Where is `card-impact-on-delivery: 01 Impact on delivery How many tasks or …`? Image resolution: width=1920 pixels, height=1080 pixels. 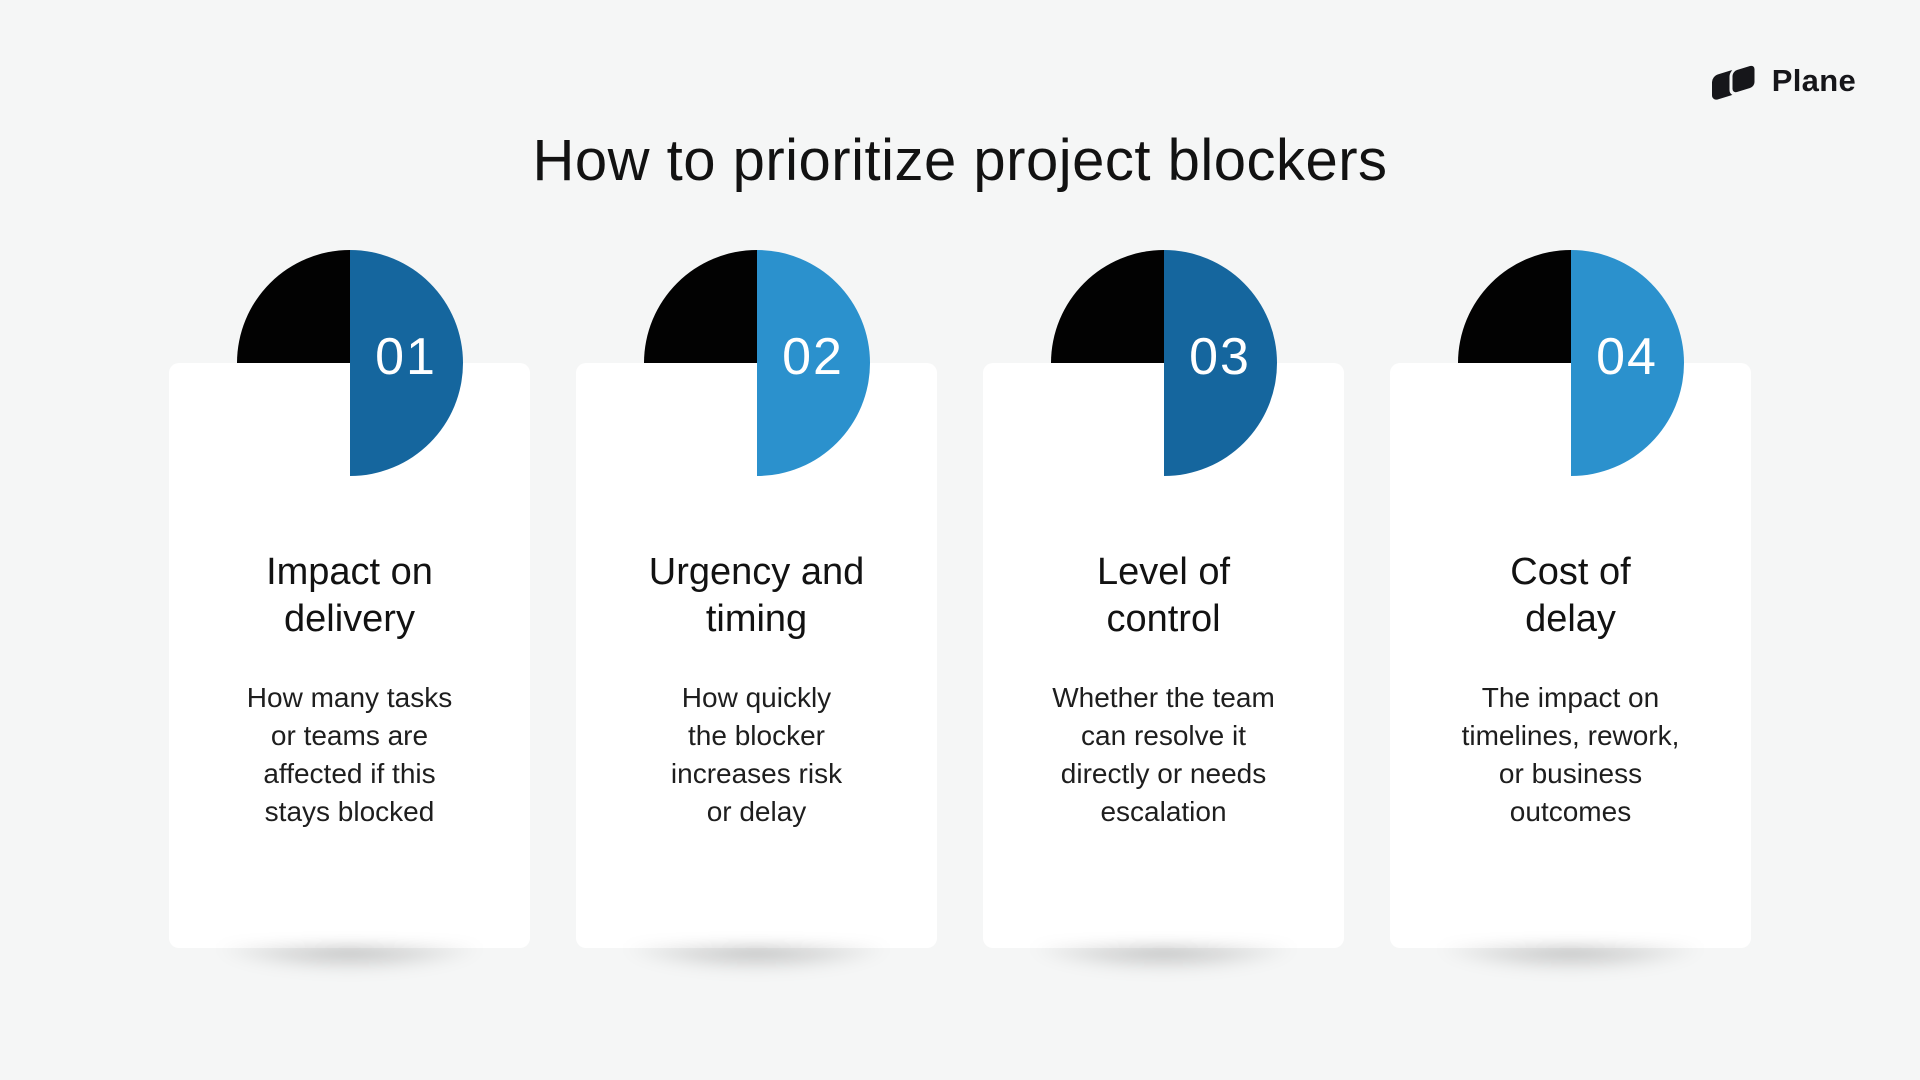 card-impact-on-delivery: 01 Impact on delivery How many tasks or … is located at coordinates (349, 599).